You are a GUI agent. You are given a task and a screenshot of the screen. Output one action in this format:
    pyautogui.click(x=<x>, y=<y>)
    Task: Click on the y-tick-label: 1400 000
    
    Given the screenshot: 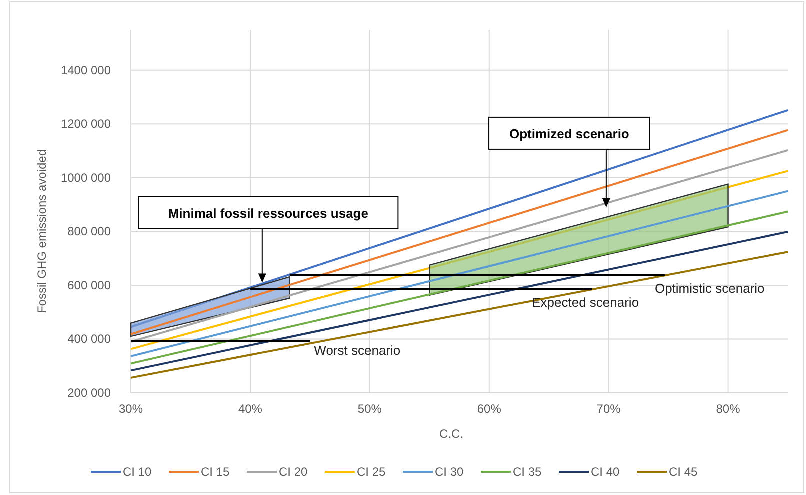 What is the action you would take?
    pyautogui.click(x=86, y=70)
    